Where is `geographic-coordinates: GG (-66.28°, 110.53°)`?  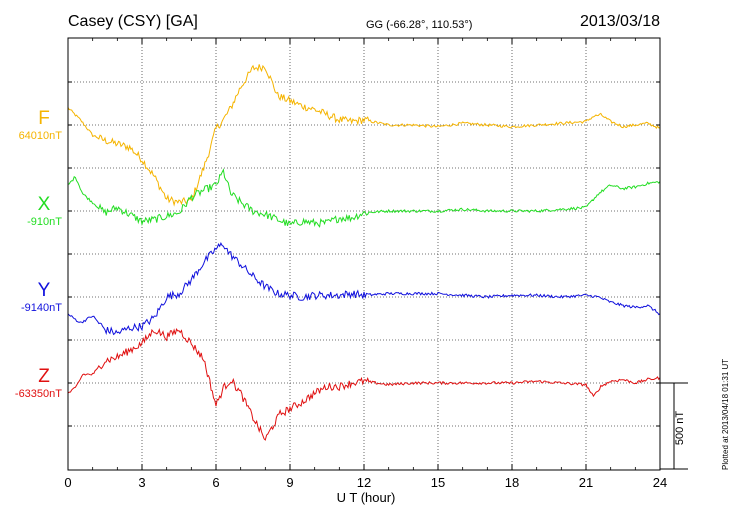 geographic-coordinates: GG (-66.28°, 110.53°) is located at coordinates (419, 25).